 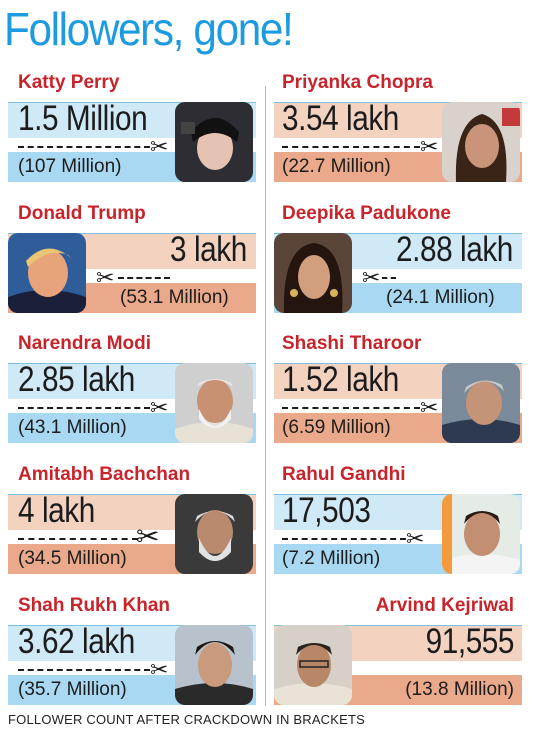 I want to click on card-arvind-kejriwal: Arvind Kejriwal 91,555 (13.8 Million), so click(x=398, y=657).